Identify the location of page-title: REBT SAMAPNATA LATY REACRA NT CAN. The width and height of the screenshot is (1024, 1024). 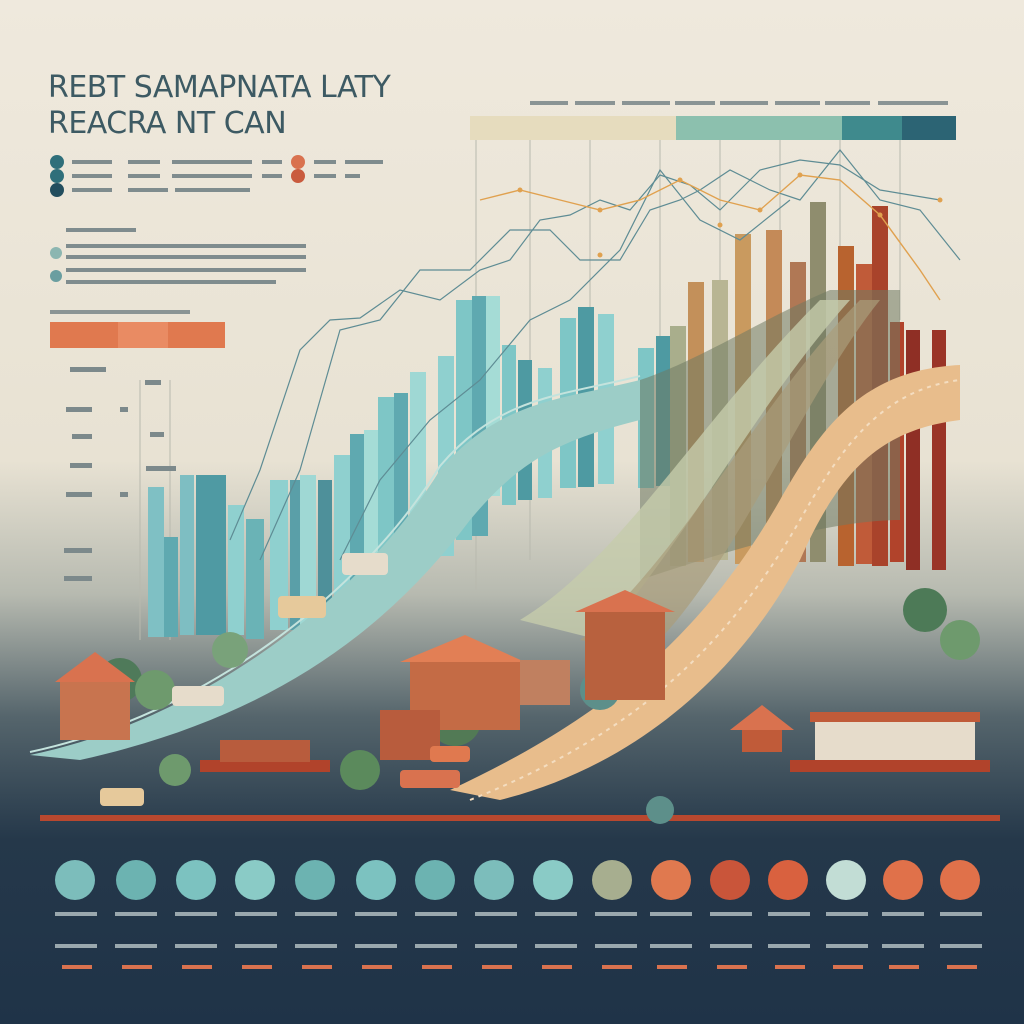
(219, 106).